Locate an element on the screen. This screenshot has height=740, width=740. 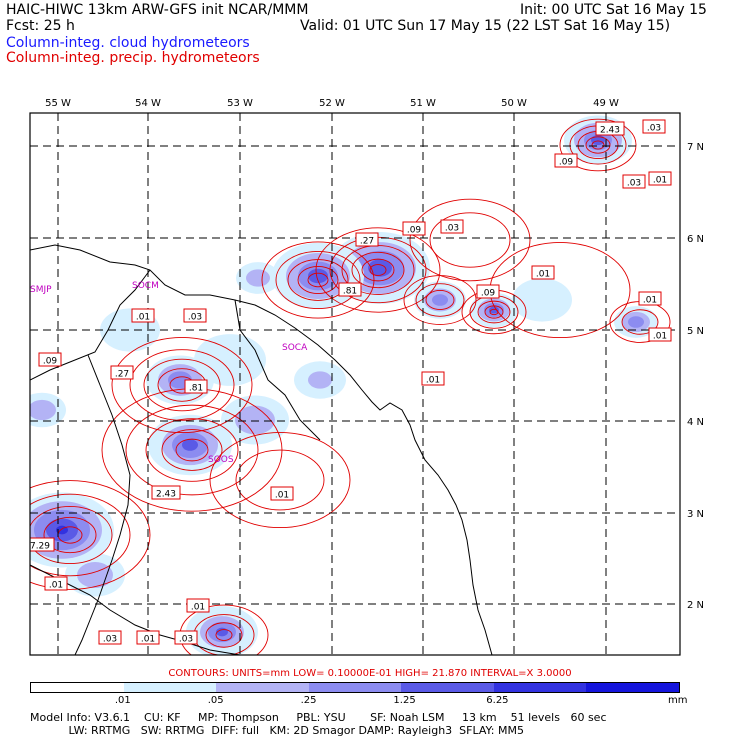
longitude-label: 52 W is located at coordinates (332, 103).